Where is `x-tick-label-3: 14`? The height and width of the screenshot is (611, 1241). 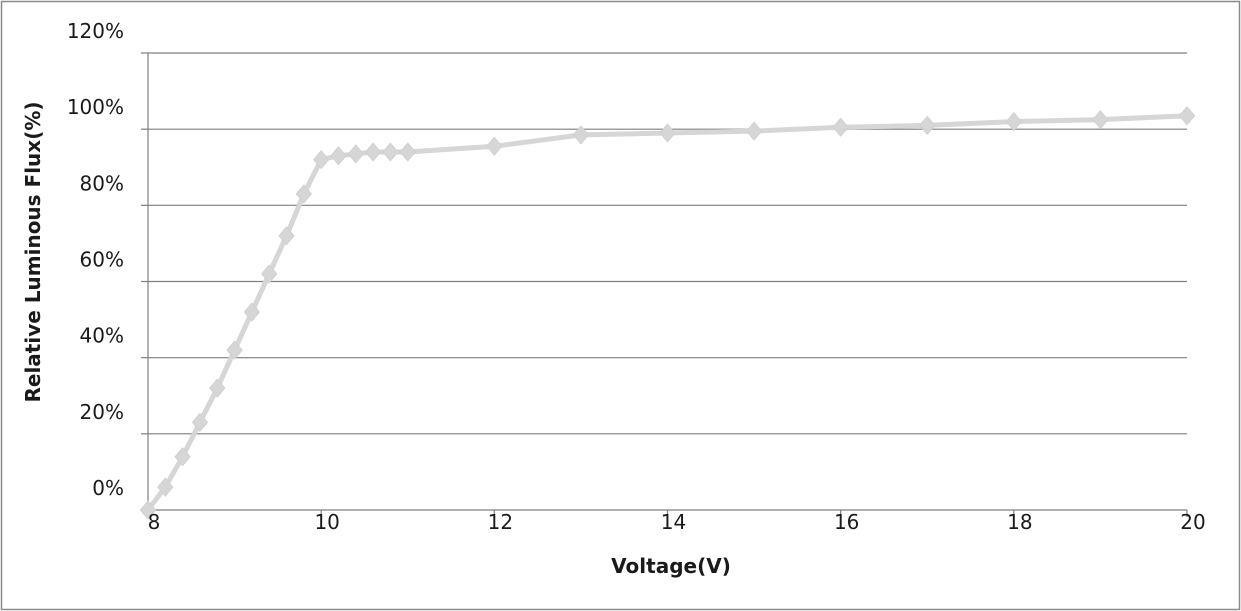
x-tick-label-3: 14 is located at coordinates (673, 522).